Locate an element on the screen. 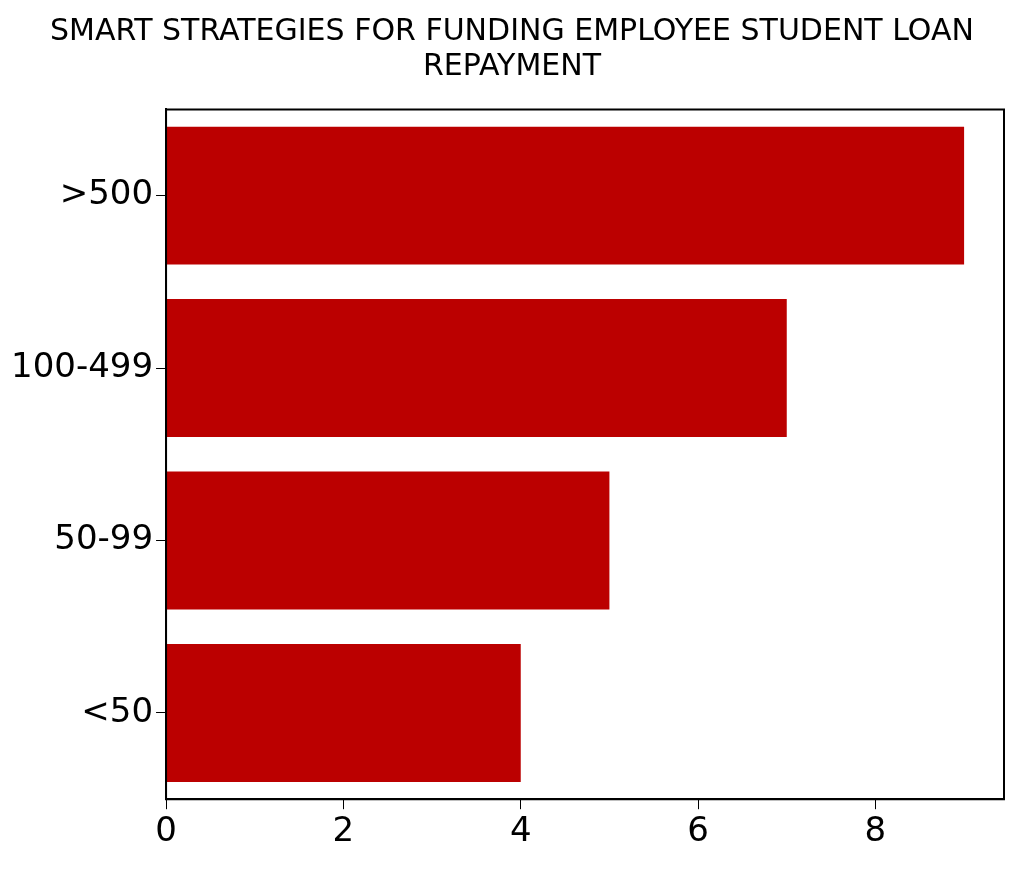 The width and height of the screenshot is (1024, 890). x-tick-label: 0 is located at coordinates (166, 829).